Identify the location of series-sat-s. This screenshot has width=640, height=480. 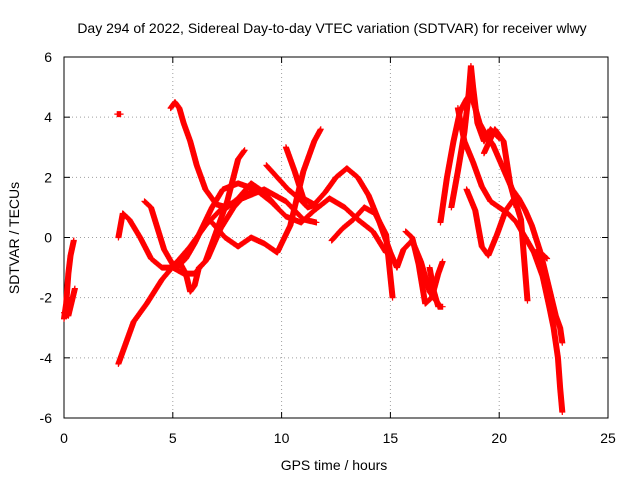
(500, 168).